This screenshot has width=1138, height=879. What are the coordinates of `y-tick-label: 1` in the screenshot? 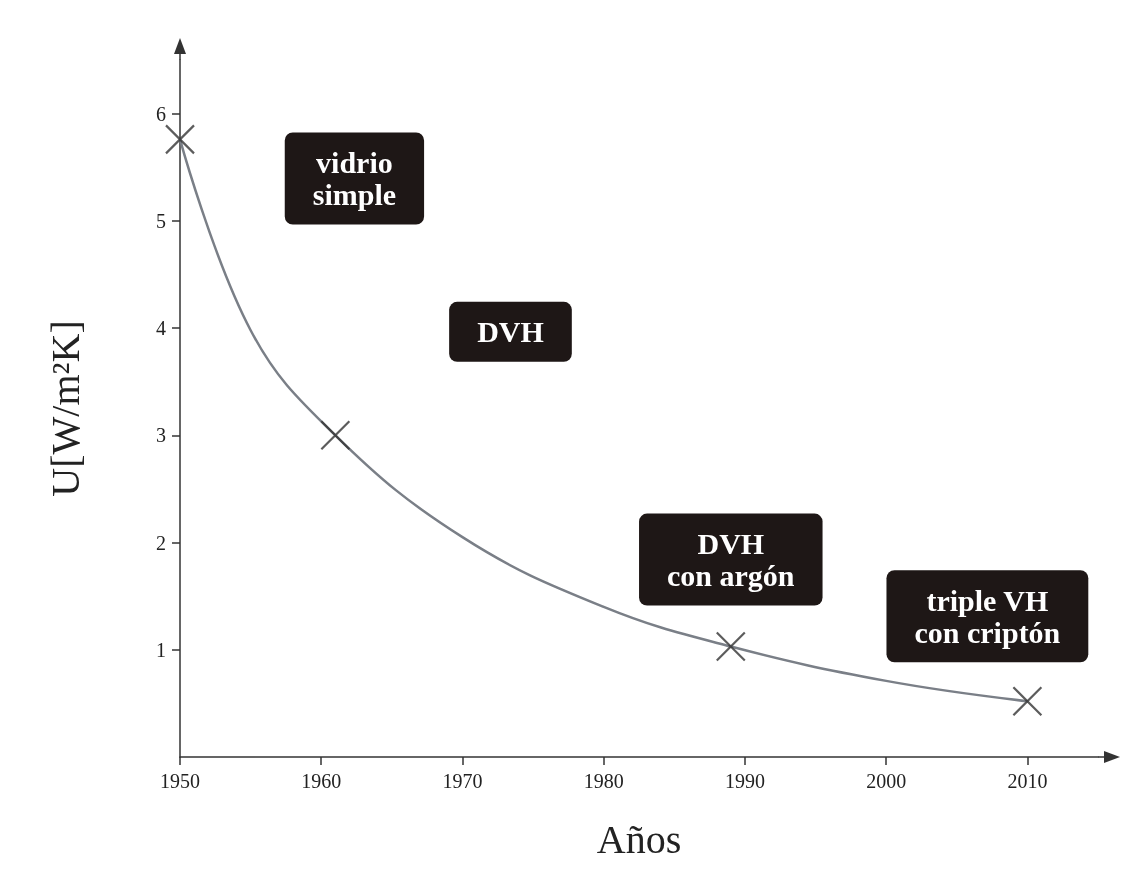 It's located at (161, 649).